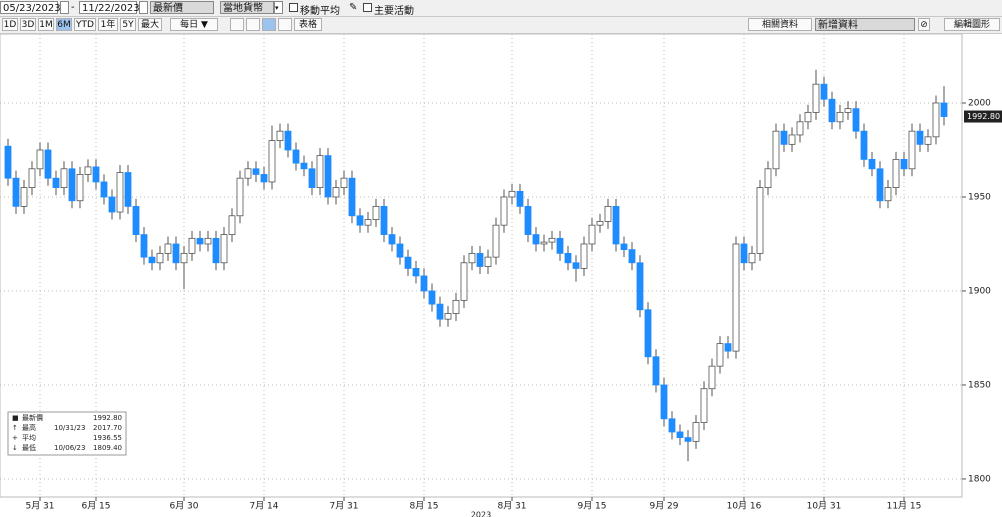 This screenshot has height=517, width=1002. I want to click on clear-button: ⊘, so click(924, 24).